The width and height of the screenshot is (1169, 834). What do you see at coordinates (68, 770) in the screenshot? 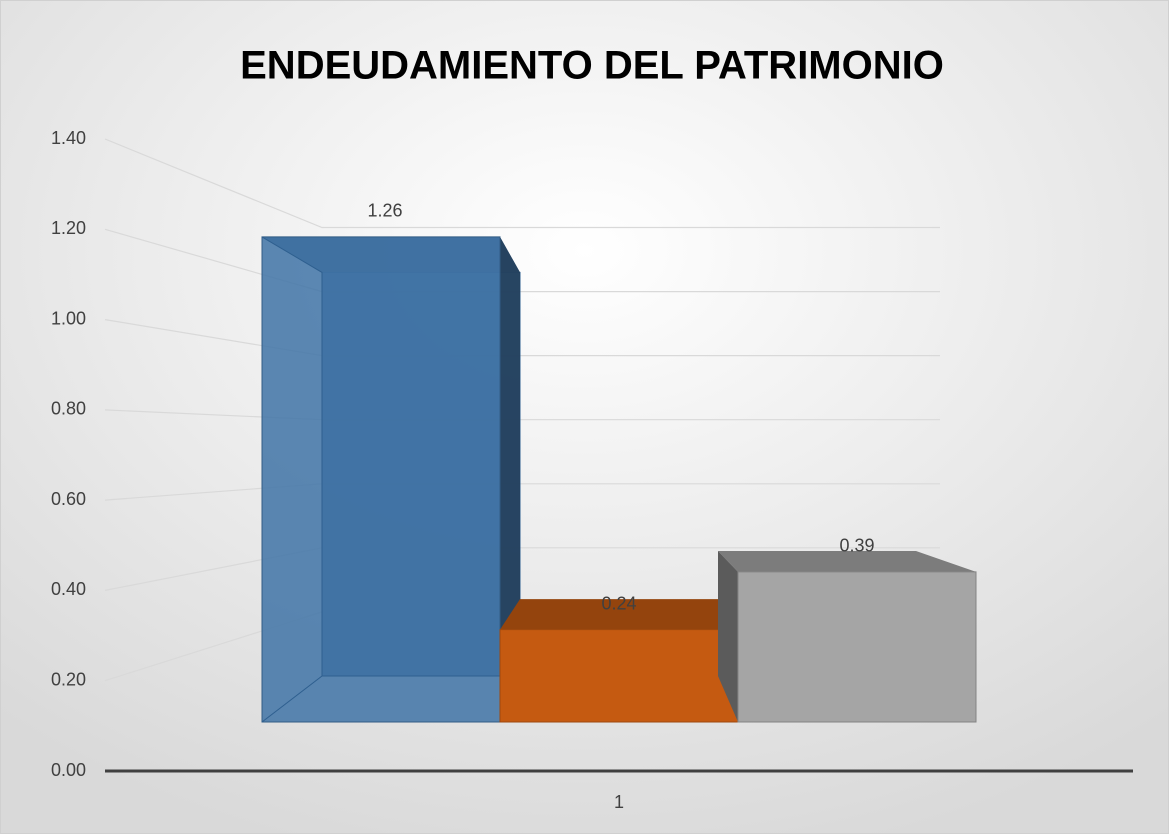
I see `y-tick-label: 0.00` at bounding box center [68, 770].